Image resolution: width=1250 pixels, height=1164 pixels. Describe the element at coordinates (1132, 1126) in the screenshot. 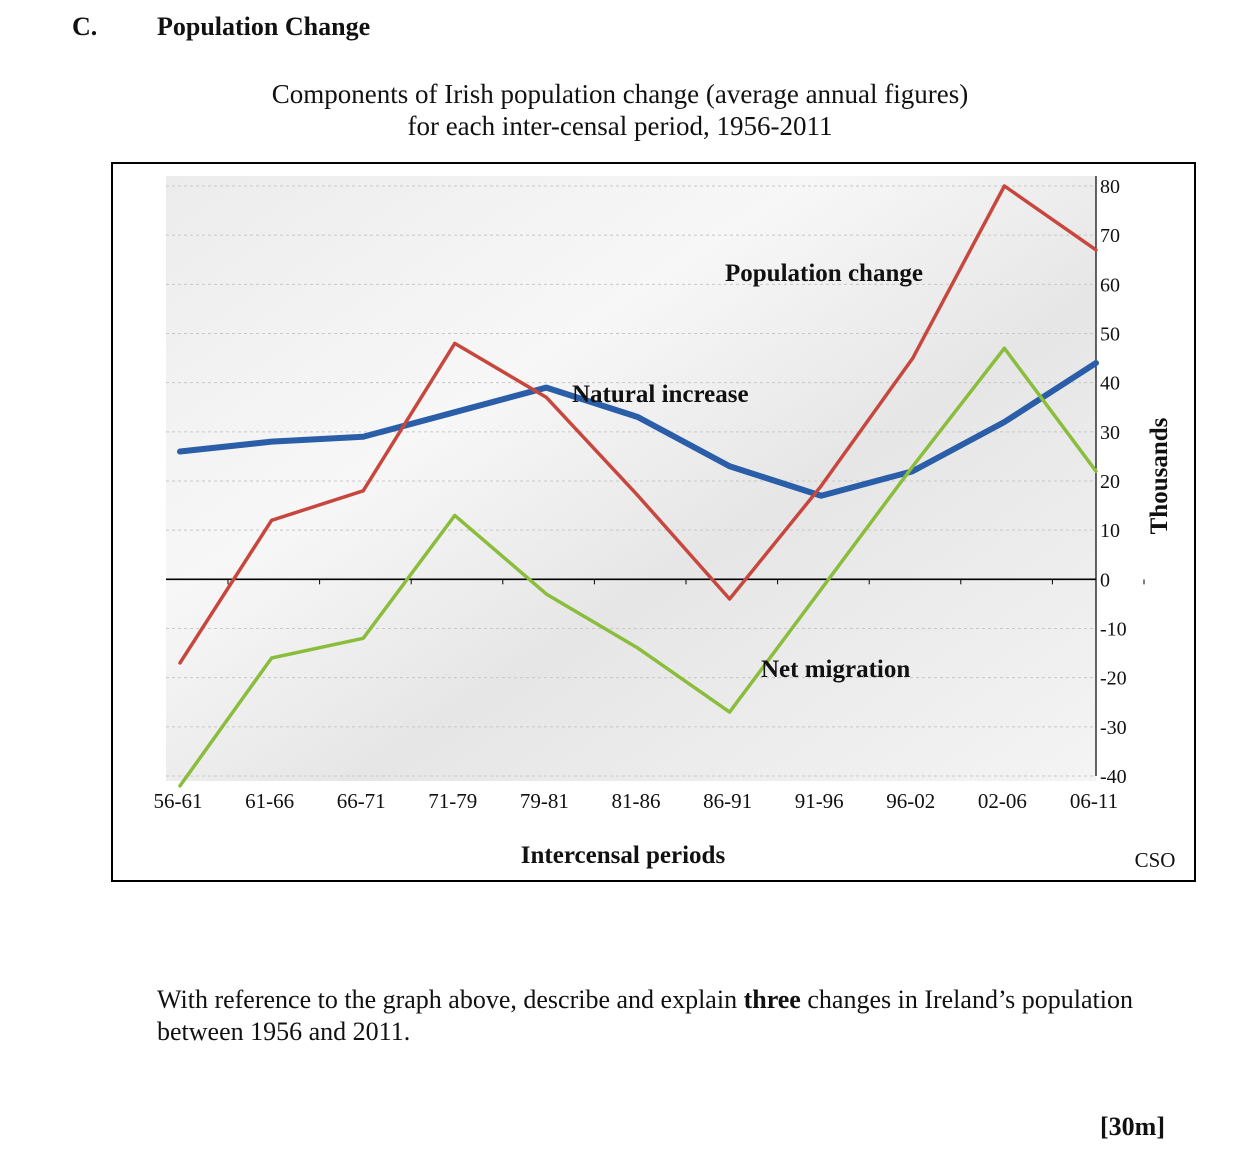

I see `marks-label: [30m]` at that location.